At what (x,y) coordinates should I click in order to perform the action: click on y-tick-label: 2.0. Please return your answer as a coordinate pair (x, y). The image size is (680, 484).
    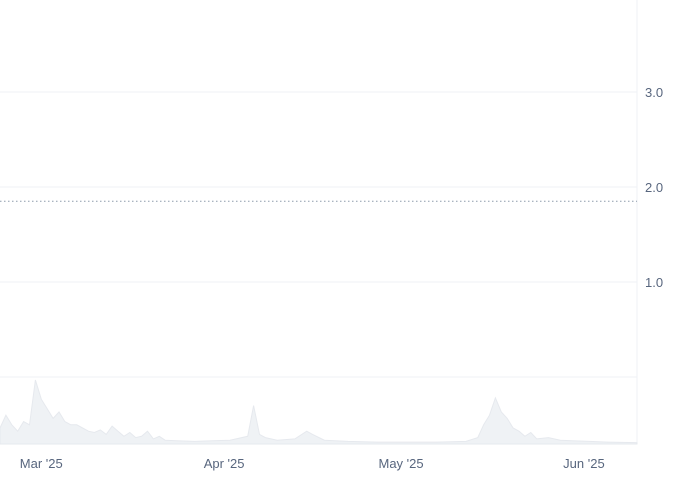
    Looking at the image, I should click on (654, 187).